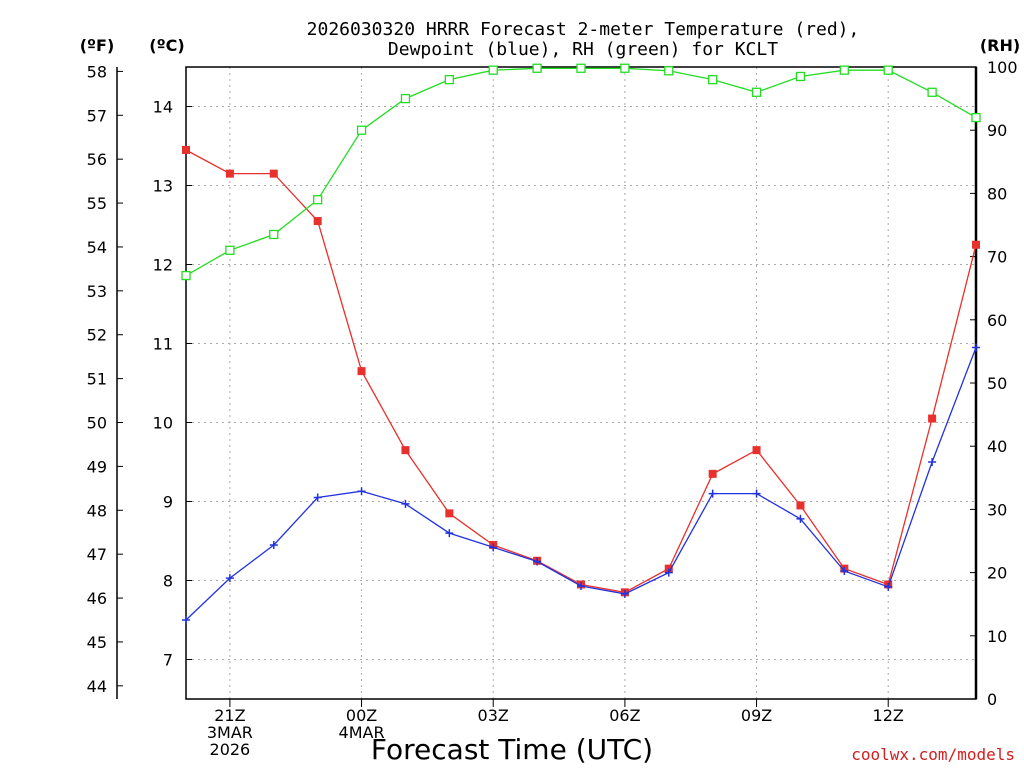 This screenshot has width=1024, height=768. Describe the element at coordinates (97, 554) in the screenshot. I see `fahrenheit-tick-label: 47` at that location.